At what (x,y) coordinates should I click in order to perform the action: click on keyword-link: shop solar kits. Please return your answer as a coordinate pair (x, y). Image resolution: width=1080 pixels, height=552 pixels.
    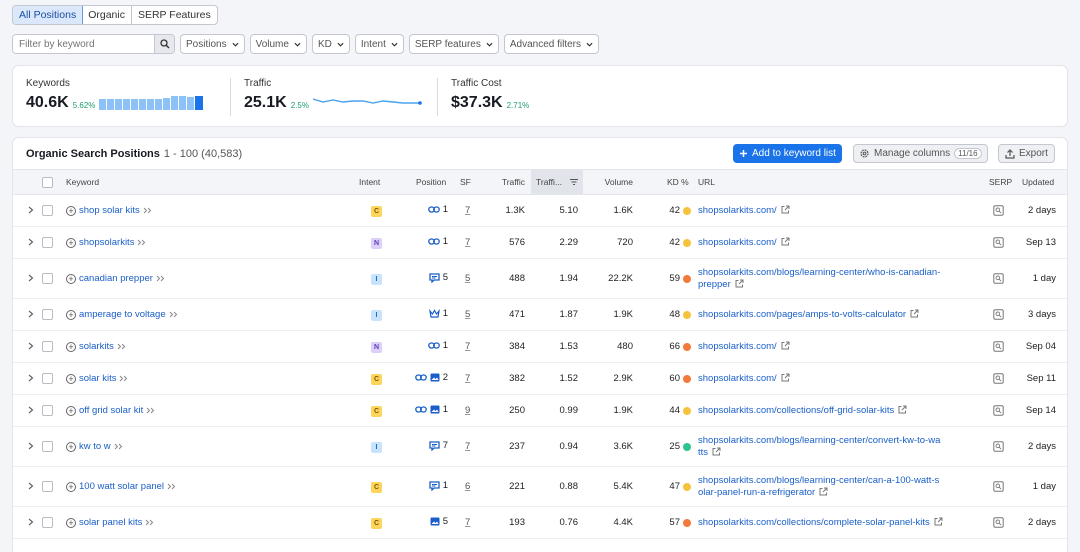
    Looking at the image, I should click on (109, 210).